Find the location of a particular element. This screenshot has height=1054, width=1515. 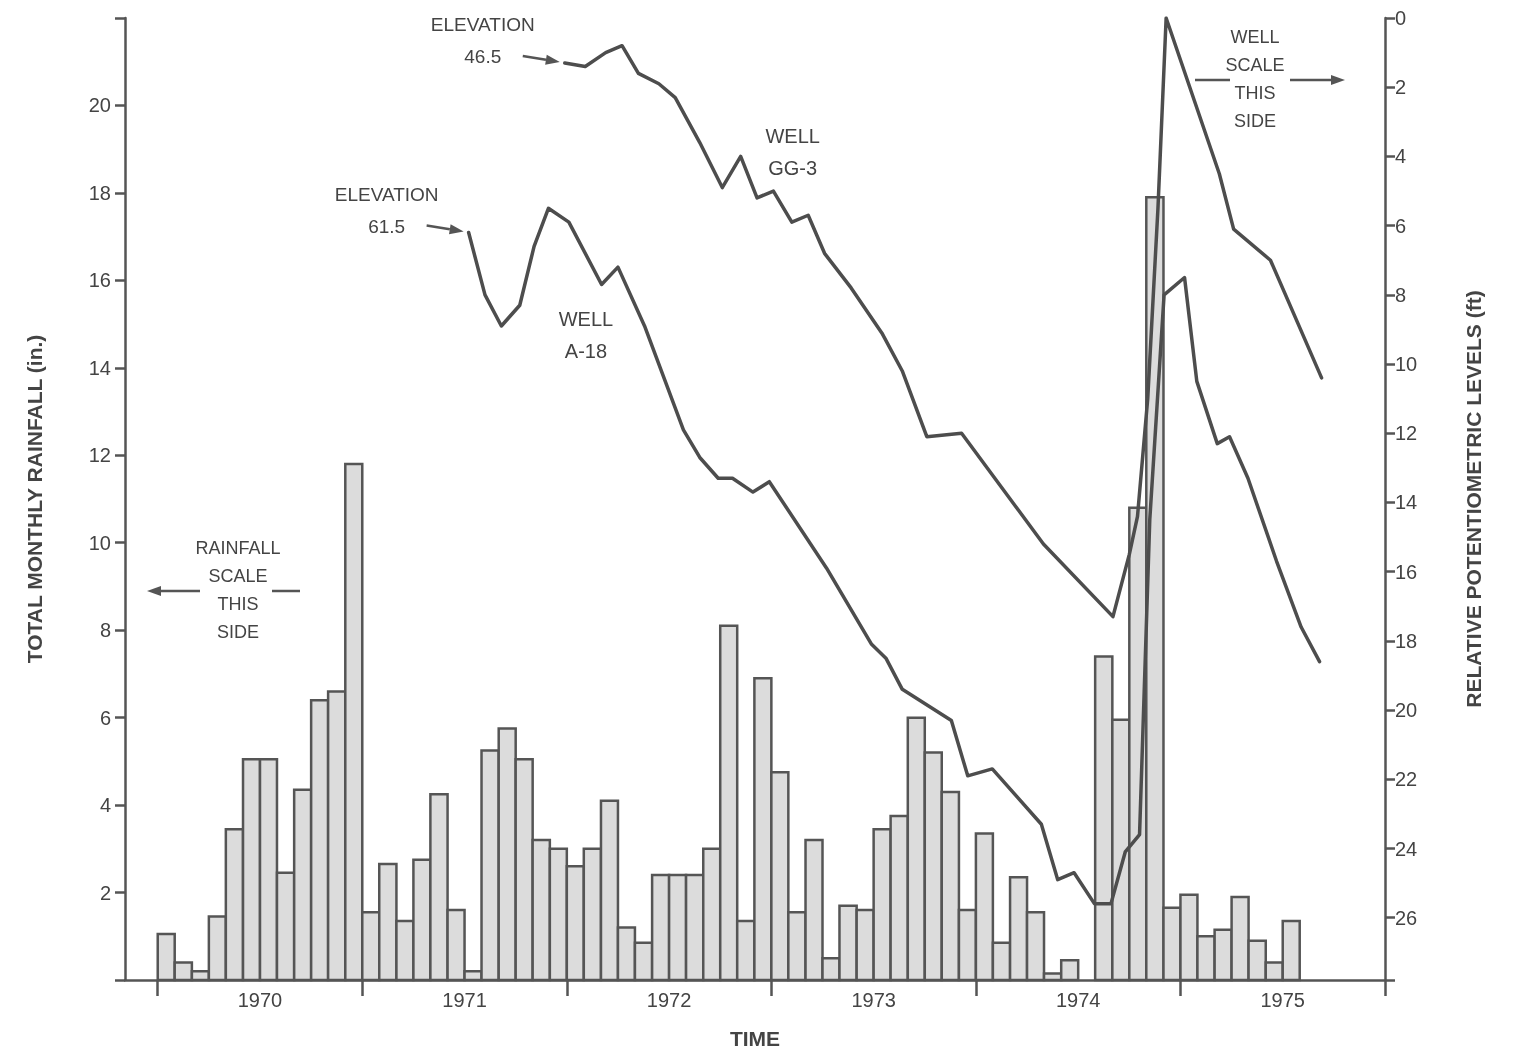

y2-tick-label: 4 is located at coordinates (1401, 156).